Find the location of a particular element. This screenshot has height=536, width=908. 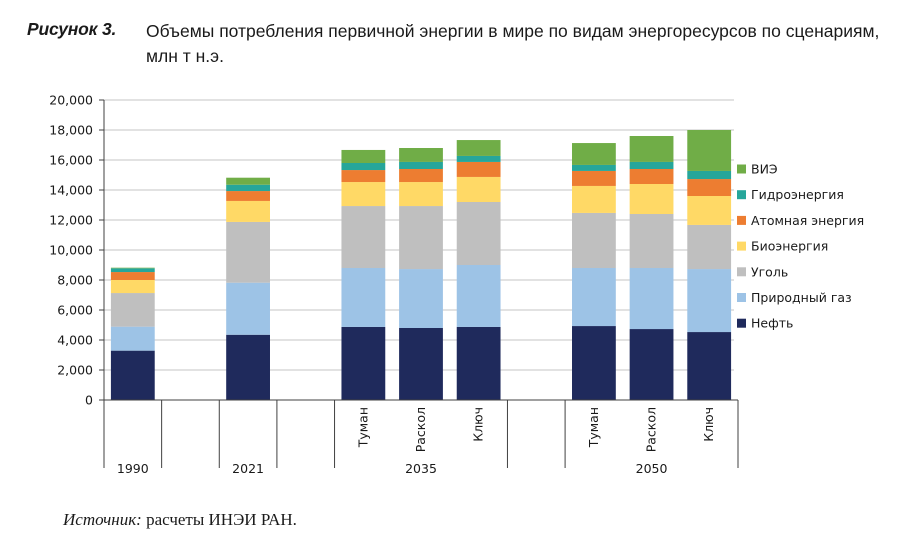

y-tick-label: 10,000 is located at coordinates (71, 250).